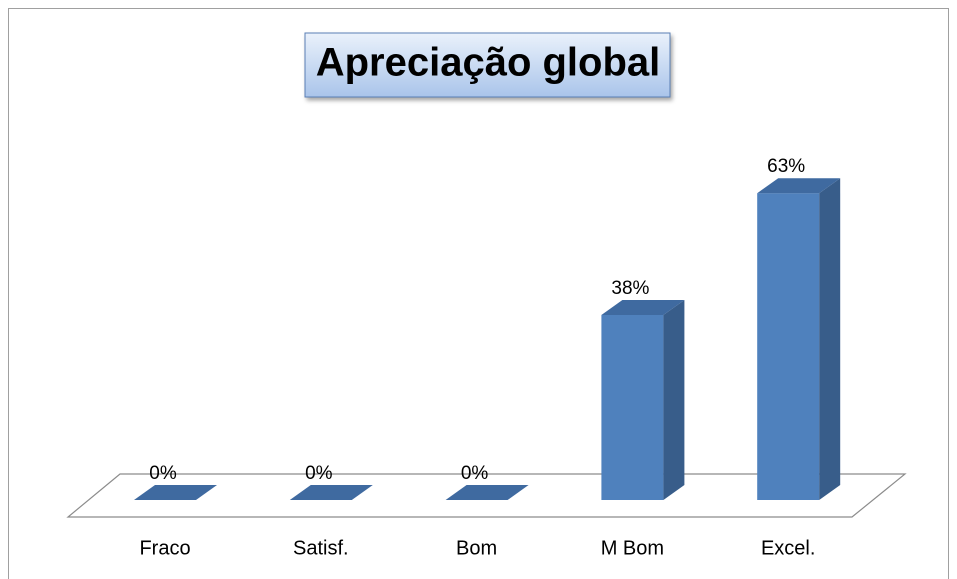 The image size is (957, 579). What do you see at coordinates (630, 288) in the screenshot?
I see `data-label: 38%` at bounding box center [630, 288].